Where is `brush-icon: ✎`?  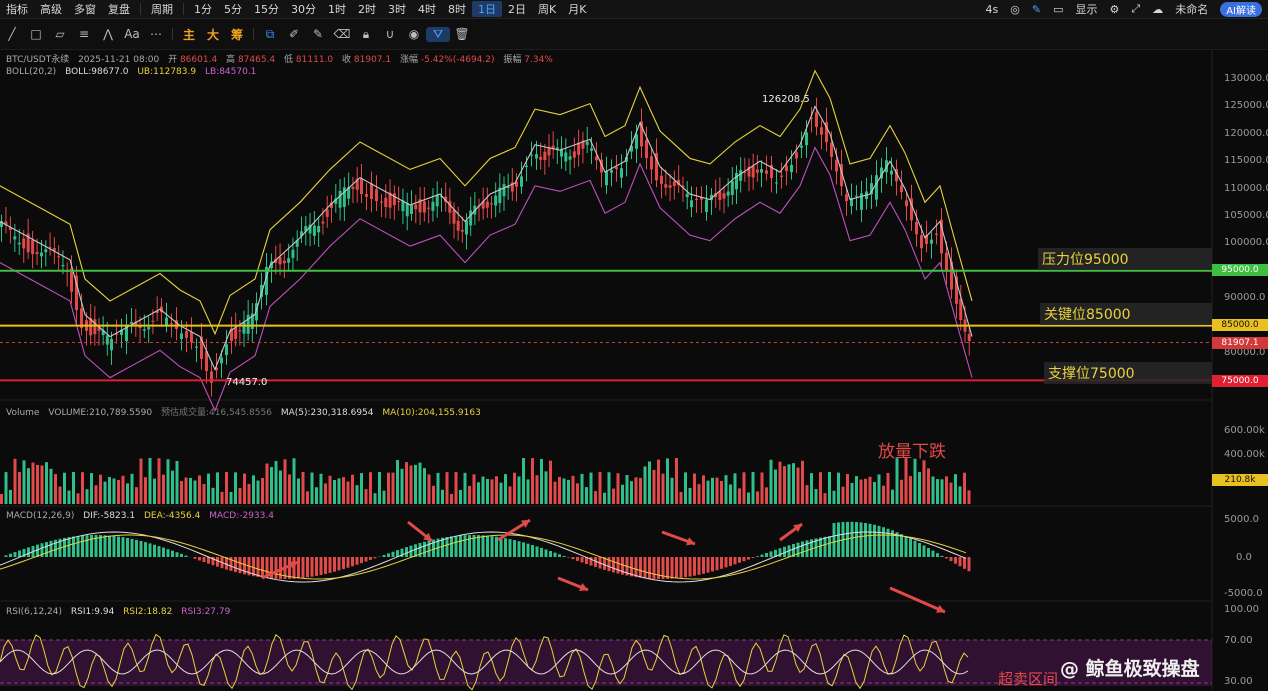
brush-icon: ✎ is located at coordinates (318, 34).